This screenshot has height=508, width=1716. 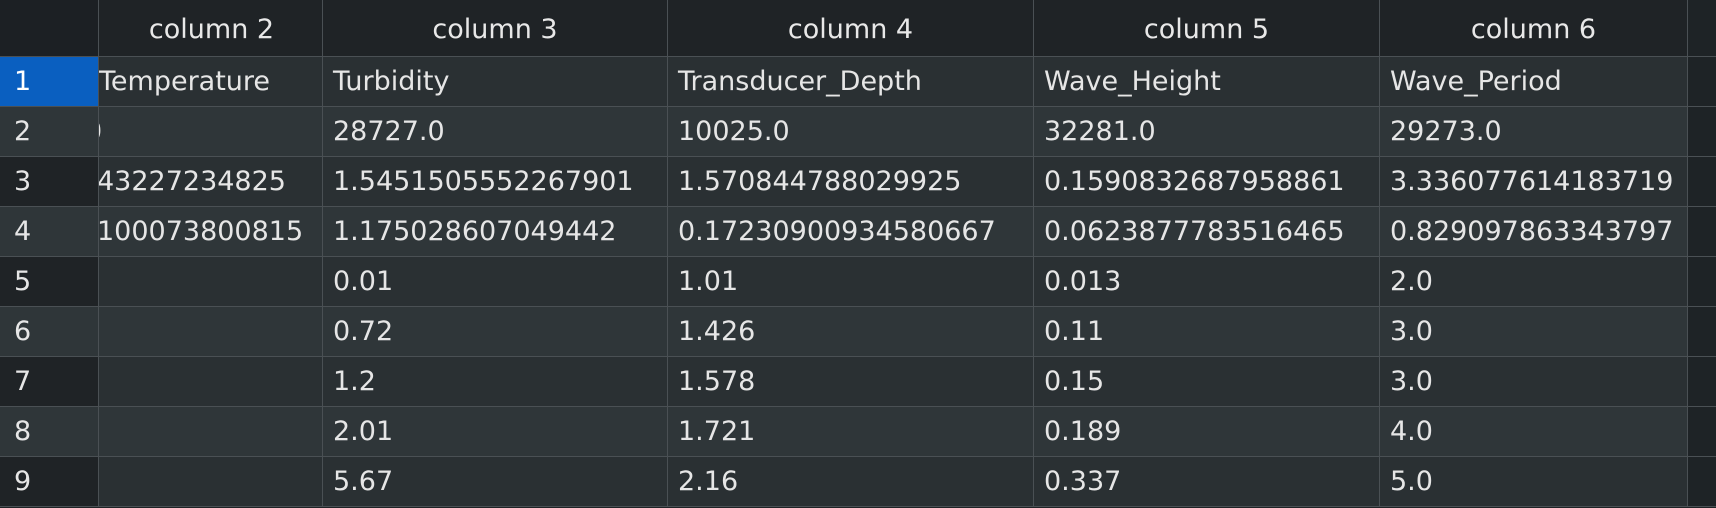 I want to click on table-cell: 1.2, so click(x=495, y=382).